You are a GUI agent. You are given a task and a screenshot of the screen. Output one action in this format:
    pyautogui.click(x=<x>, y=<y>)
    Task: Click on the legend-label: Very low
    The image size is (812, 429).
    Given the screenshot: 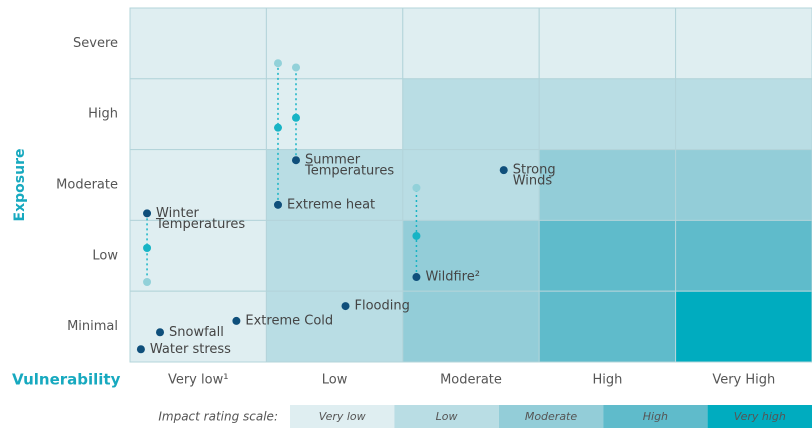 What is the action you would take?
    pyautogui.click(x=342, y=416)
    